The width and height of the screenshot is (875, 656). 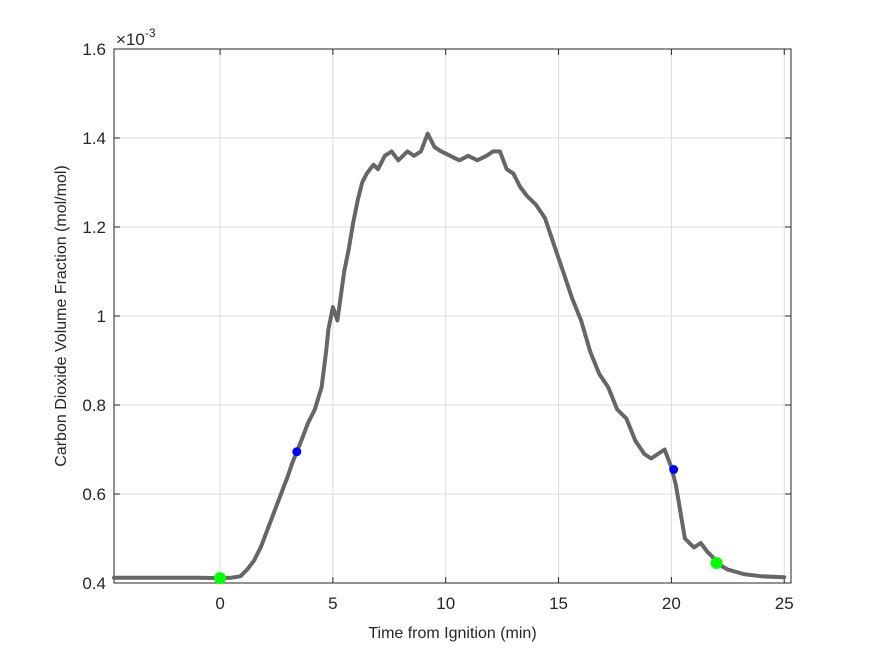 What do you see at coordinates (130, 39) in the screenshot?
I see `y-exponent-base: ×10` at bounding box center [130, 39].